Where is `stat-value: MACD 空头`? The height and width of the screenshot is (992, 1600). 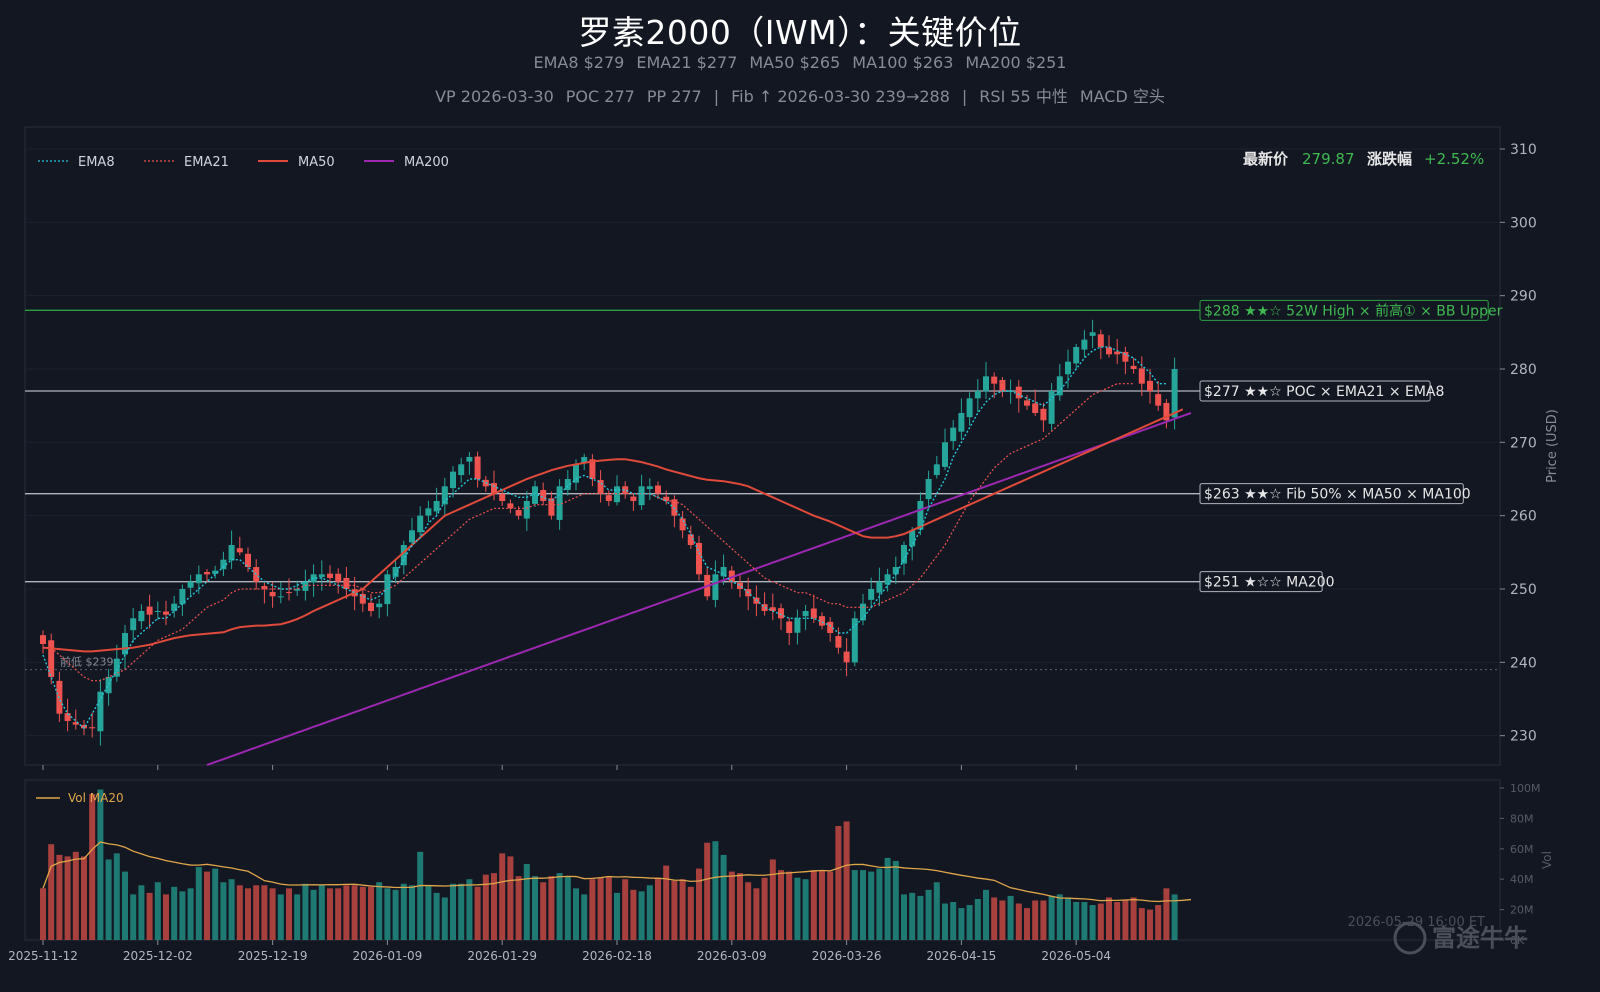 stat-value: MACD 空头 is located at coordinates (1122, 96).